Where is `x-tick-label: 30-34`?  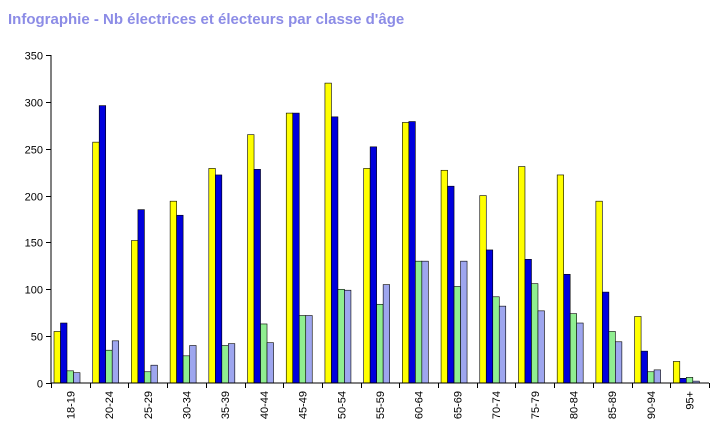 x-tick-label: 30-34 is located at coordinates (187, 405).